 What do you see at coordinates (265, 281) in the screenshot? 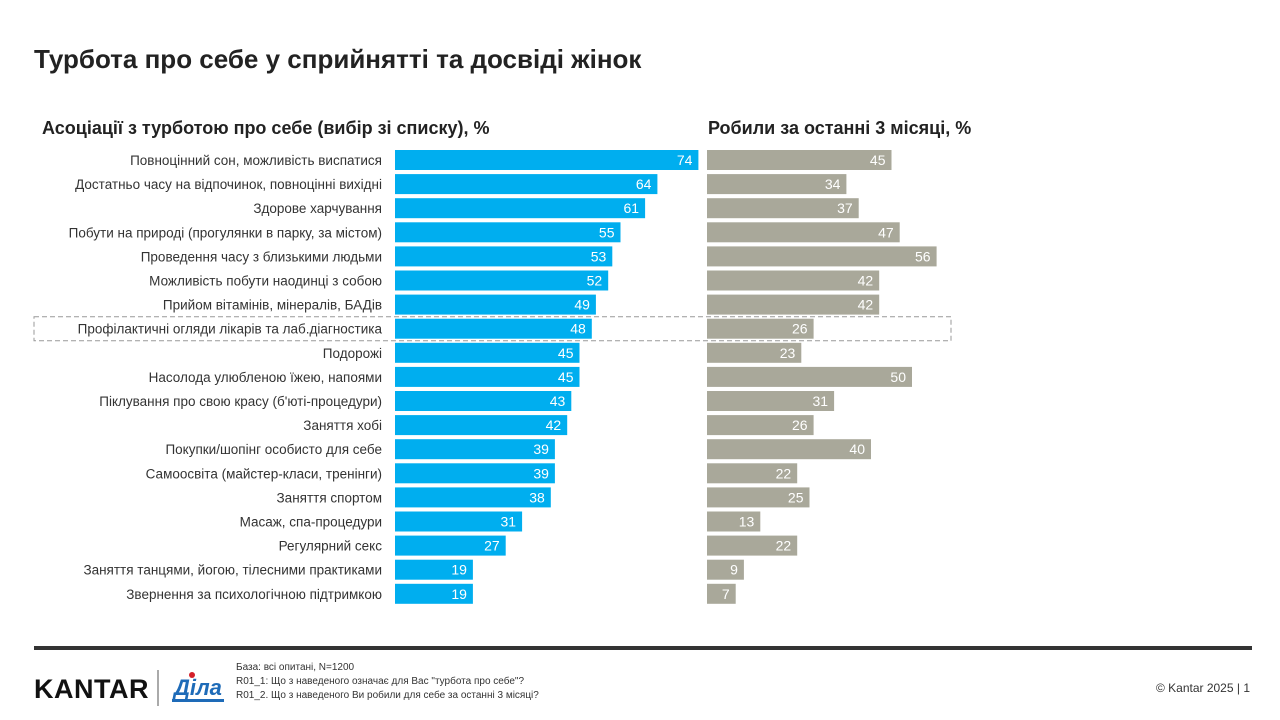
I see `category-label: Можливість побути наодинці з собою` at bounding box center [265, 281].